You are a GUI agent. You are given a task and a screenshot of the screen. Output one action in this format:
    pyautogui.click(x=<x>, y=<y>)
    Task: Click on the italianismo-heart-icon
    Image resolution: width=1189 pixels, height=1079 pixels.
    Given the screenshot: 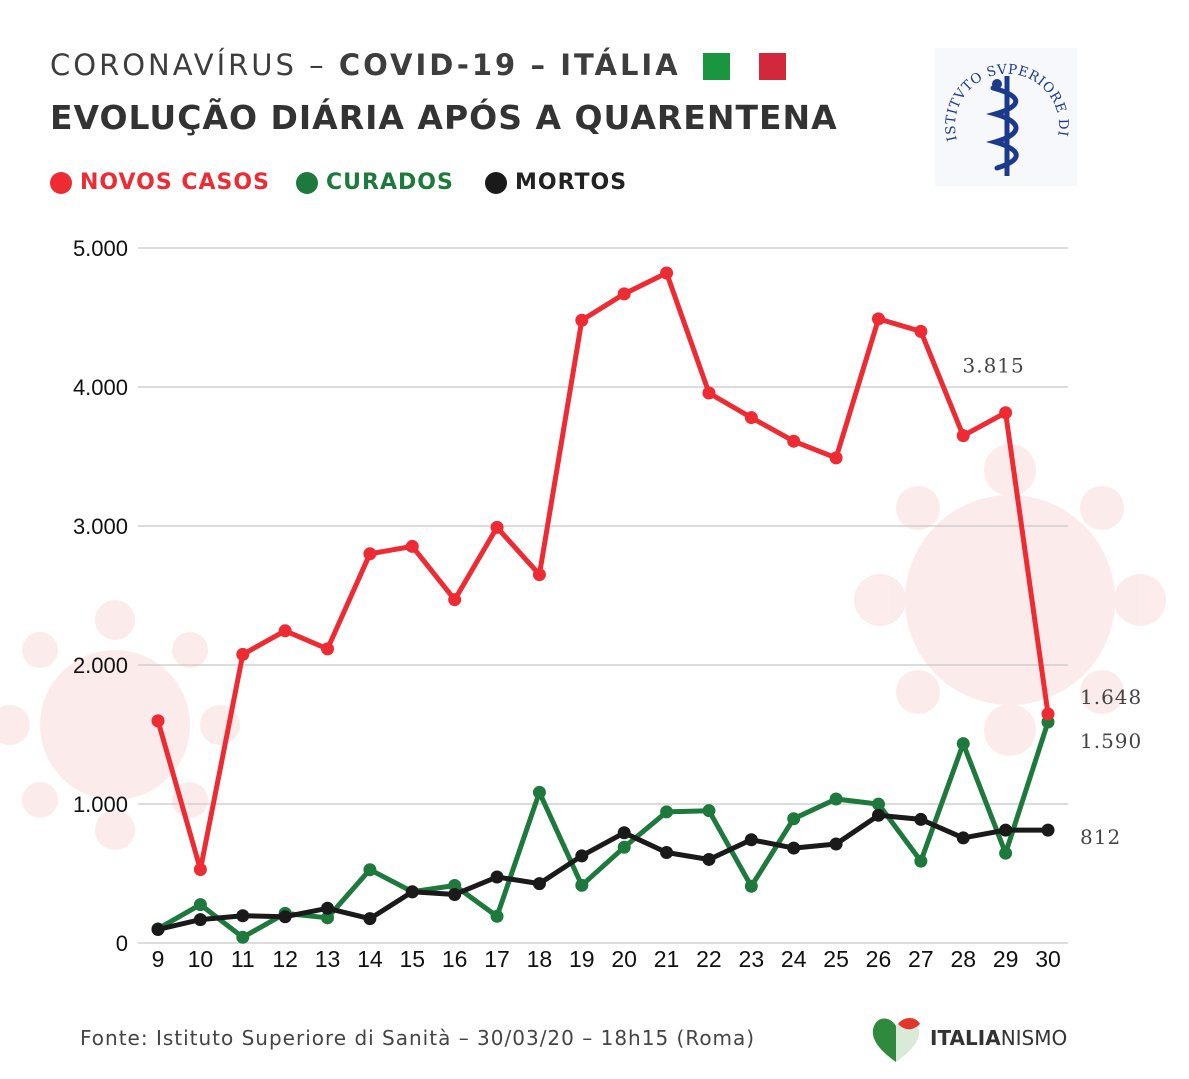 What is the action you would take?
    pyautogui.click(x=896, y=1040)
    